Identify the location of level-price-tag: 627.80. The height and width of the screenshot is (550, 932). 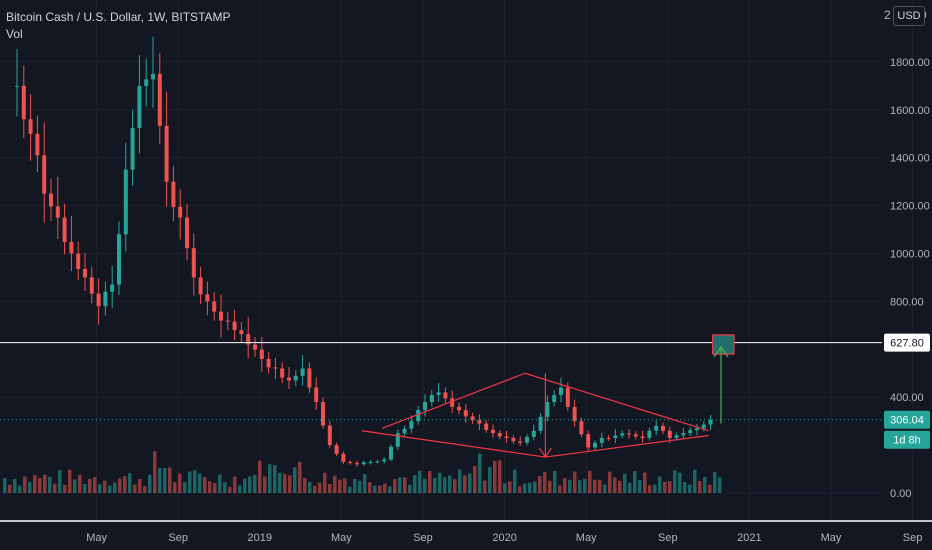
(907, 344).